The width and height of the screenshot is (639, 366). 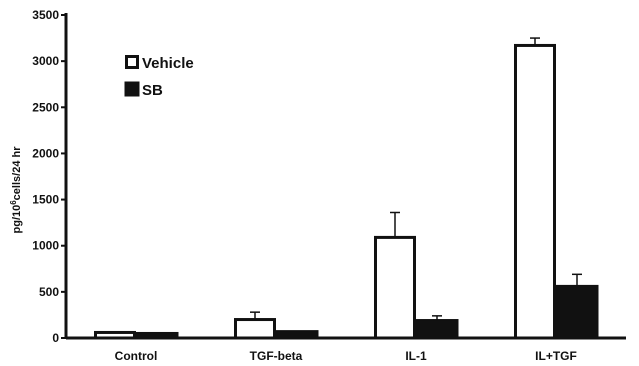 I want to click on y-tick-label: 0, so click(x=55, y=338).